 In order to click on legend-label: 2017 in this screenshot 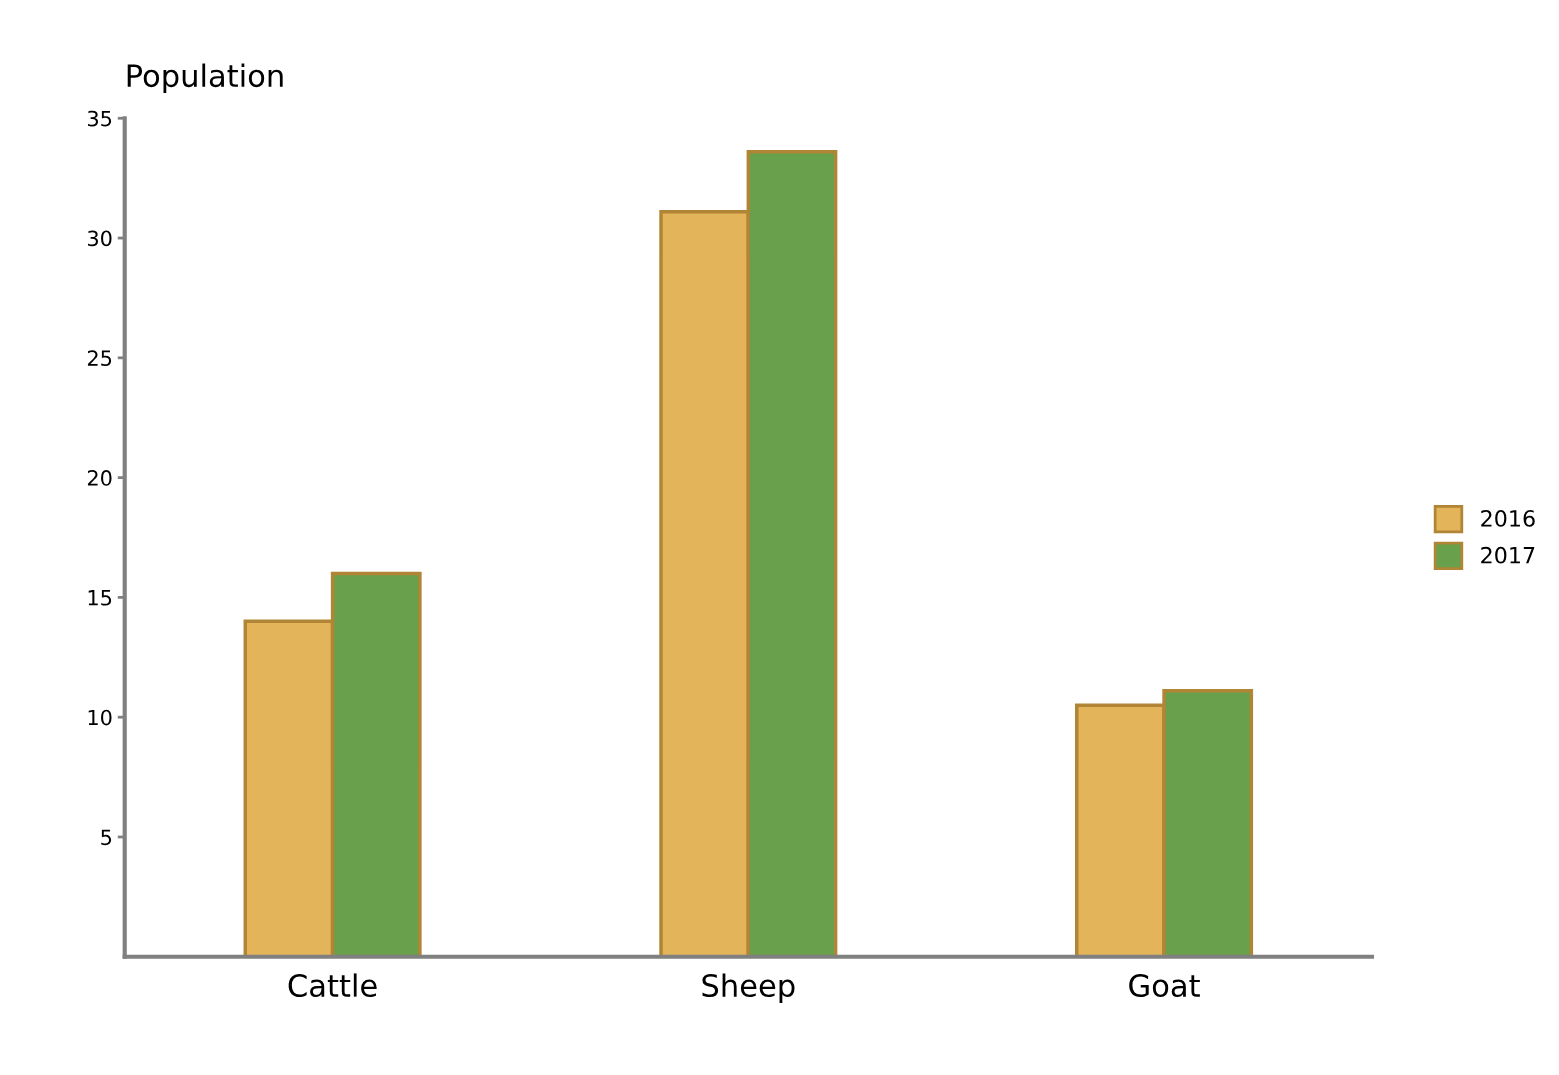, I will do `click(1508, 555)`.